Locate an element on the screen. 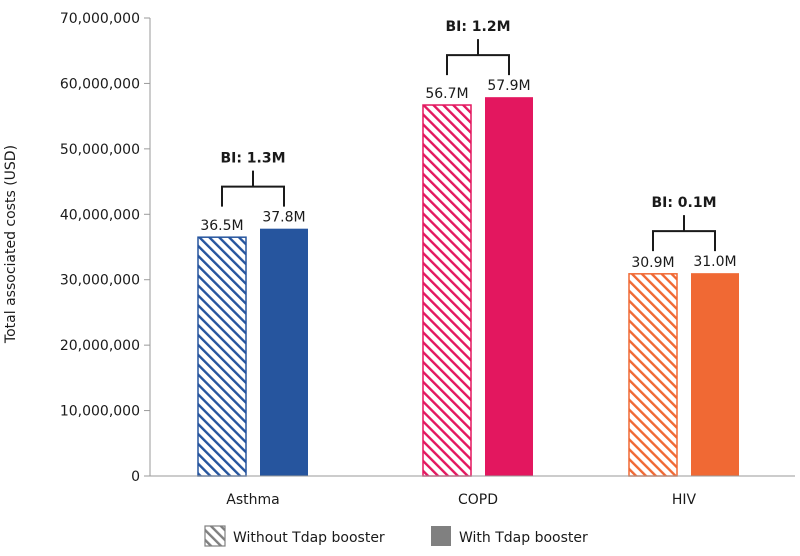  y-tick-label: 10,000,000 is located at coordinates (100, 412).